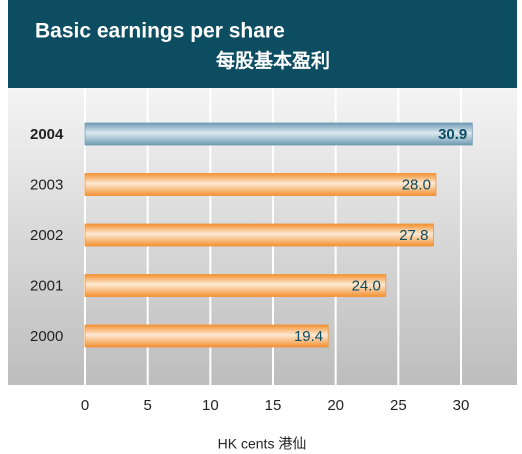 The width and height of the screenshot is (522, 454). I want to click on x-tick-label: 25, so click(398, 405).